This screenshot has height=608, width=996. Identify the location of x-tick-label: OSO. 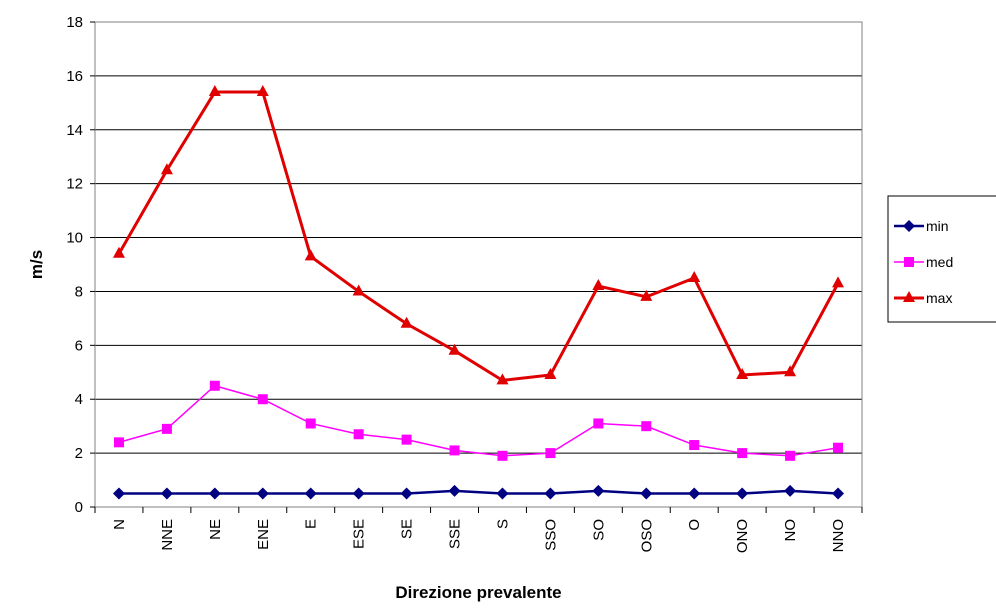
(646, 535).